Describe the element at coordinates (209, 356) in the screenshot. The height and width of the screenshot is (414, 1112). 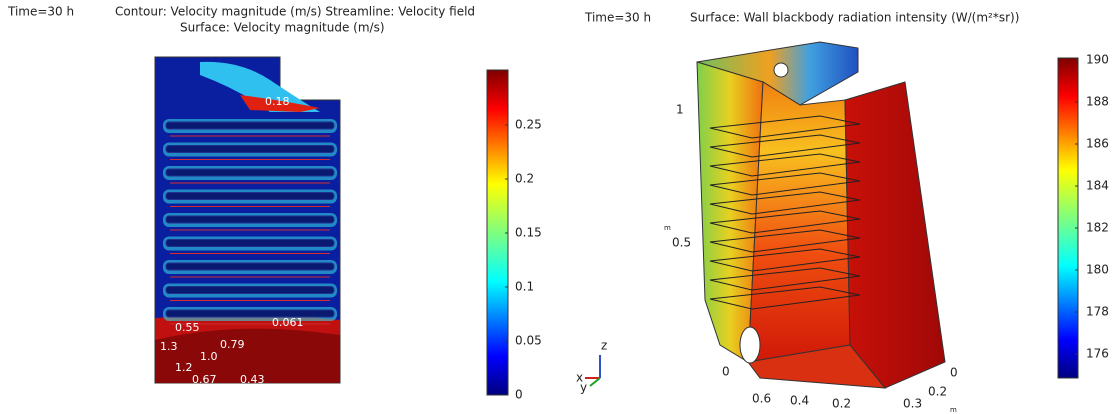
I see `contour-label: 1.0` at that location.